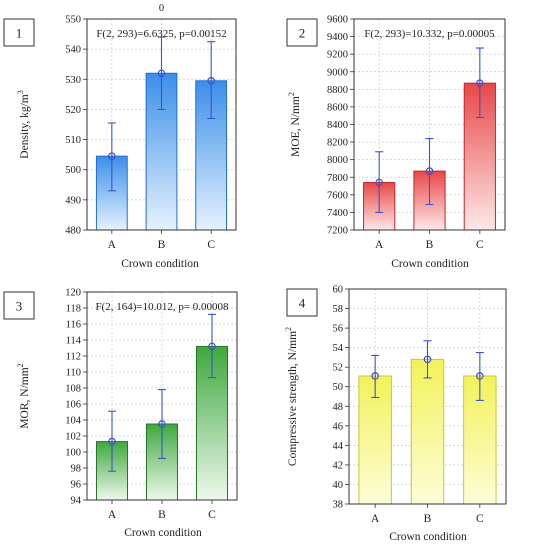 The height and width of the screenshot is (550, 542). Describe the element at coordinates (338, 426) in the screenshot. I see `y-tick-label: 46` at that location.